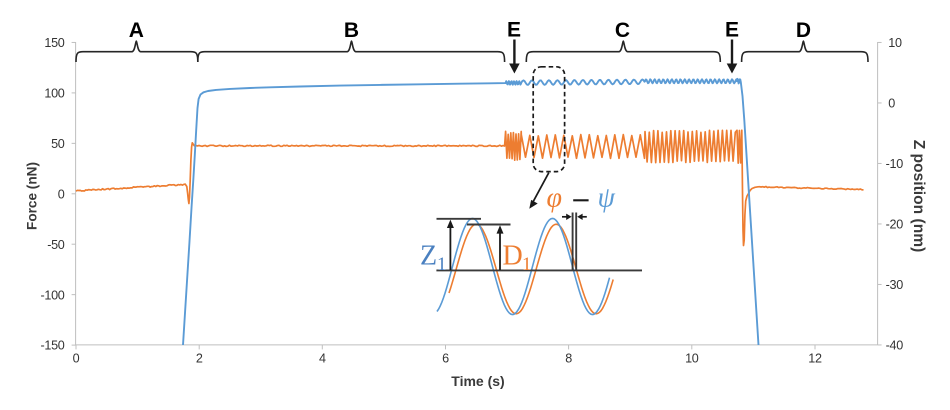  What do you see at coordinates (895, 164) in the screenshot?
I see `svg-text: -10` at bounding box center [895, 164].